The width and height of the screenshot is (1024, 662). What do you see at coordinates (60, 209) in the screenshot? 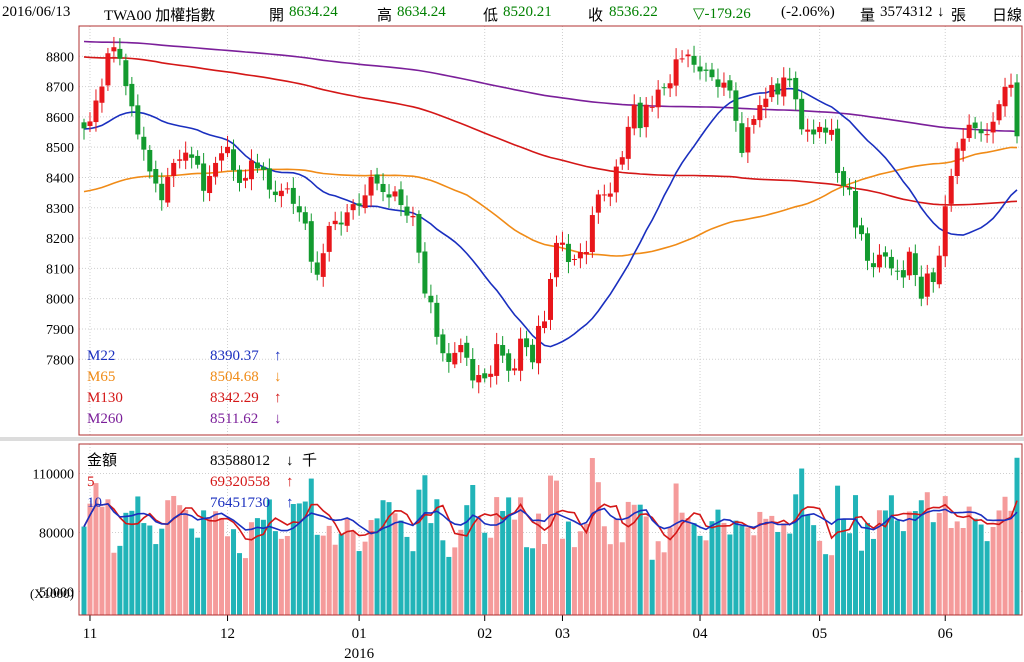
I see `price-tick-label: 8300` at bounding box center [60, 209].